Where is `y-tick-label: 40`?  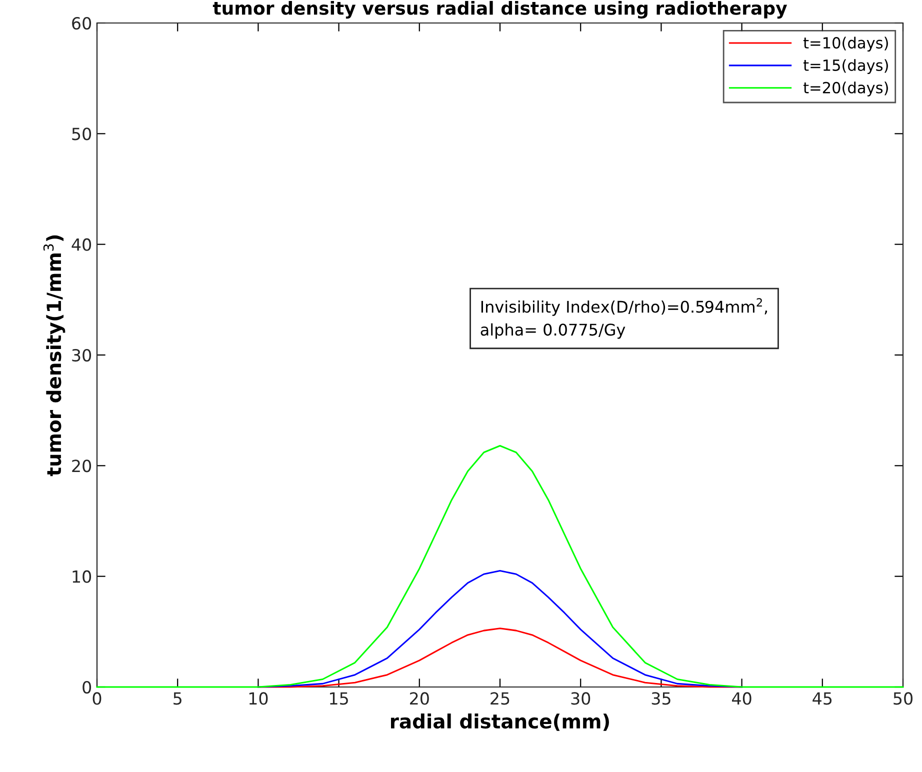
y-tick-label: 40 is located at coordinates (82, 244).